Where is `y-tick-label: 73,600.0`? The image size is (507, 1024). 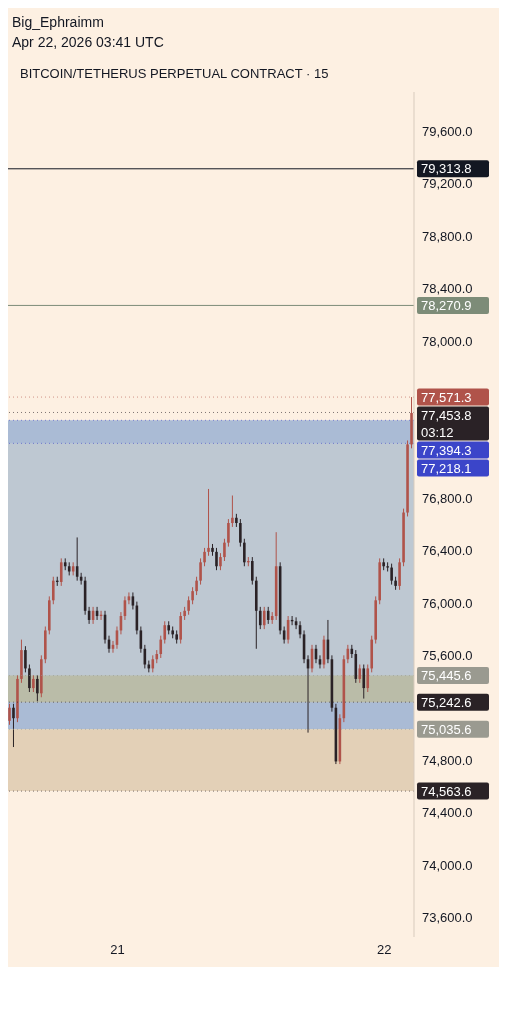
y-tick-label: 73,600.0 is located at coordinates (447, 917).